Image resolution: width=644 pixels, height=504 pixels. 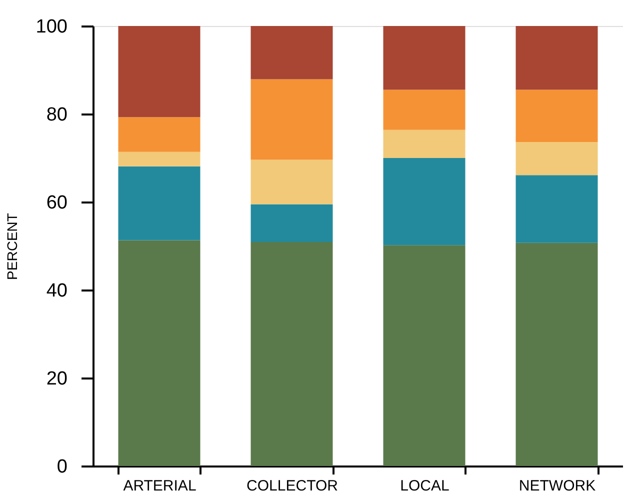 I want to click on y-tick-label: 60, so click(x=57, y=203).